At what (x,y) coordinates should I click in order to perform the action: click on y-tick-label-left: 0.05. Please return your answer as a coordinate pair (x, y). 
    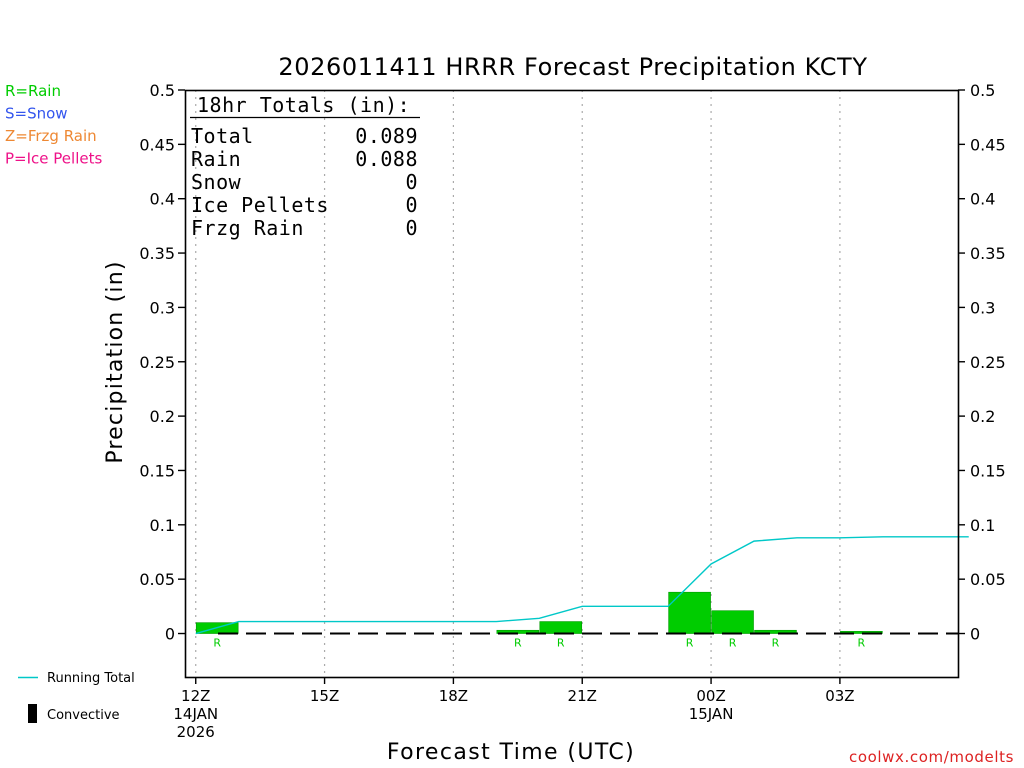
    Looking at the image, I should click on (157, 579).